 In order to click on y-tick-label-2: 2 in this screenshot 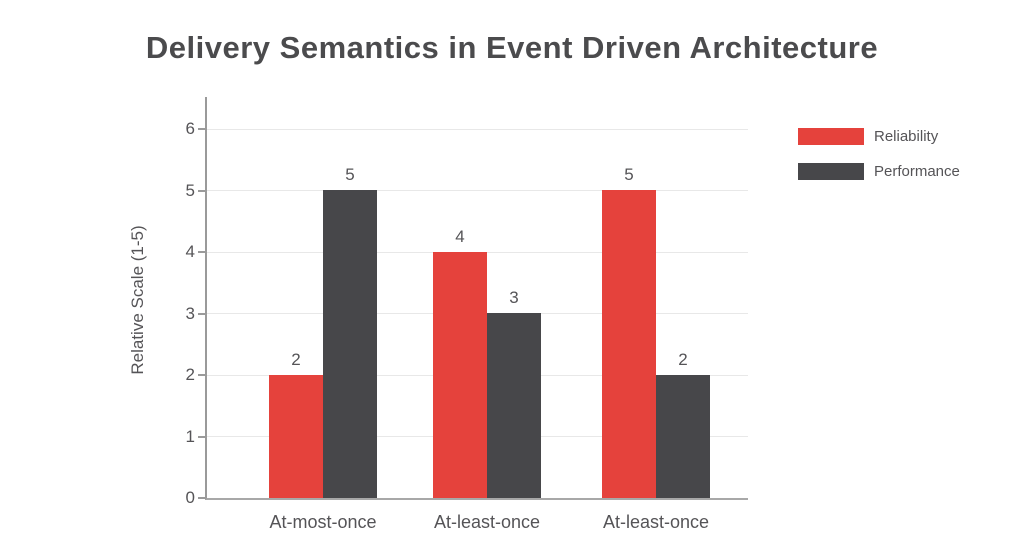, I will do `click(190, 374)`.